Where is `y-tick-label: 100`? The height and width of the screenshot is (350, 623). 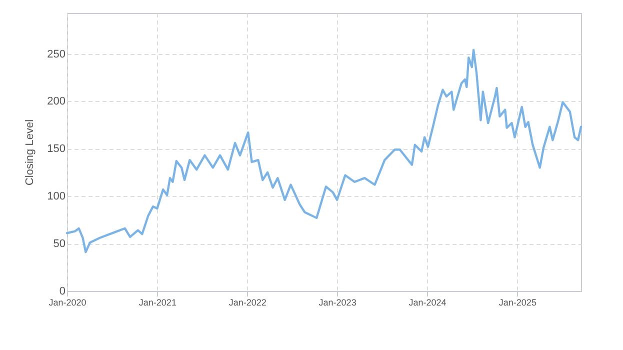 y-tick-label: 100 is located at coordinates (56, 196).